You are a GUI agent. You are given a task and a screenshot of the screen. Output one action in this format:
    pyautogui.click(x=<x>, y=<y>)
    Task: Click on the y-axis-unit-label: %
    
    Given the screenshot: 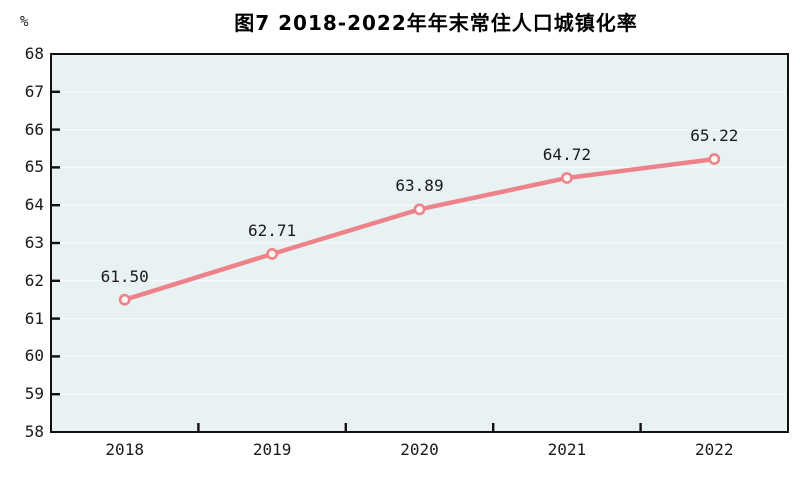 What is the action you would take?
    pyautogui.click(x=24, y=22)
    